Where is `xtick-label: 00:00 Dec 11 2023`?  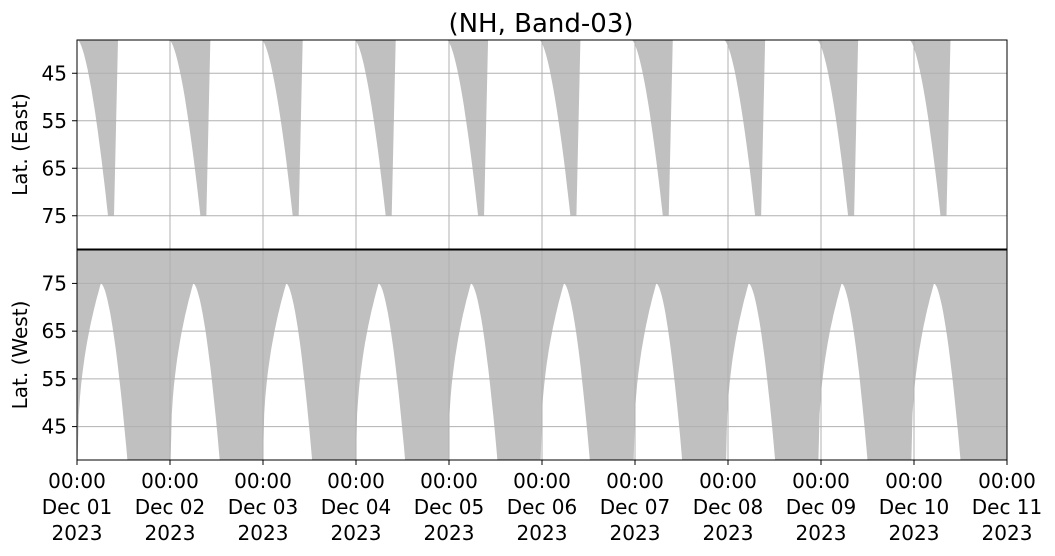 xtick-label: 00:00 Dec 11 2023 is located at coordinates (1007, 507).